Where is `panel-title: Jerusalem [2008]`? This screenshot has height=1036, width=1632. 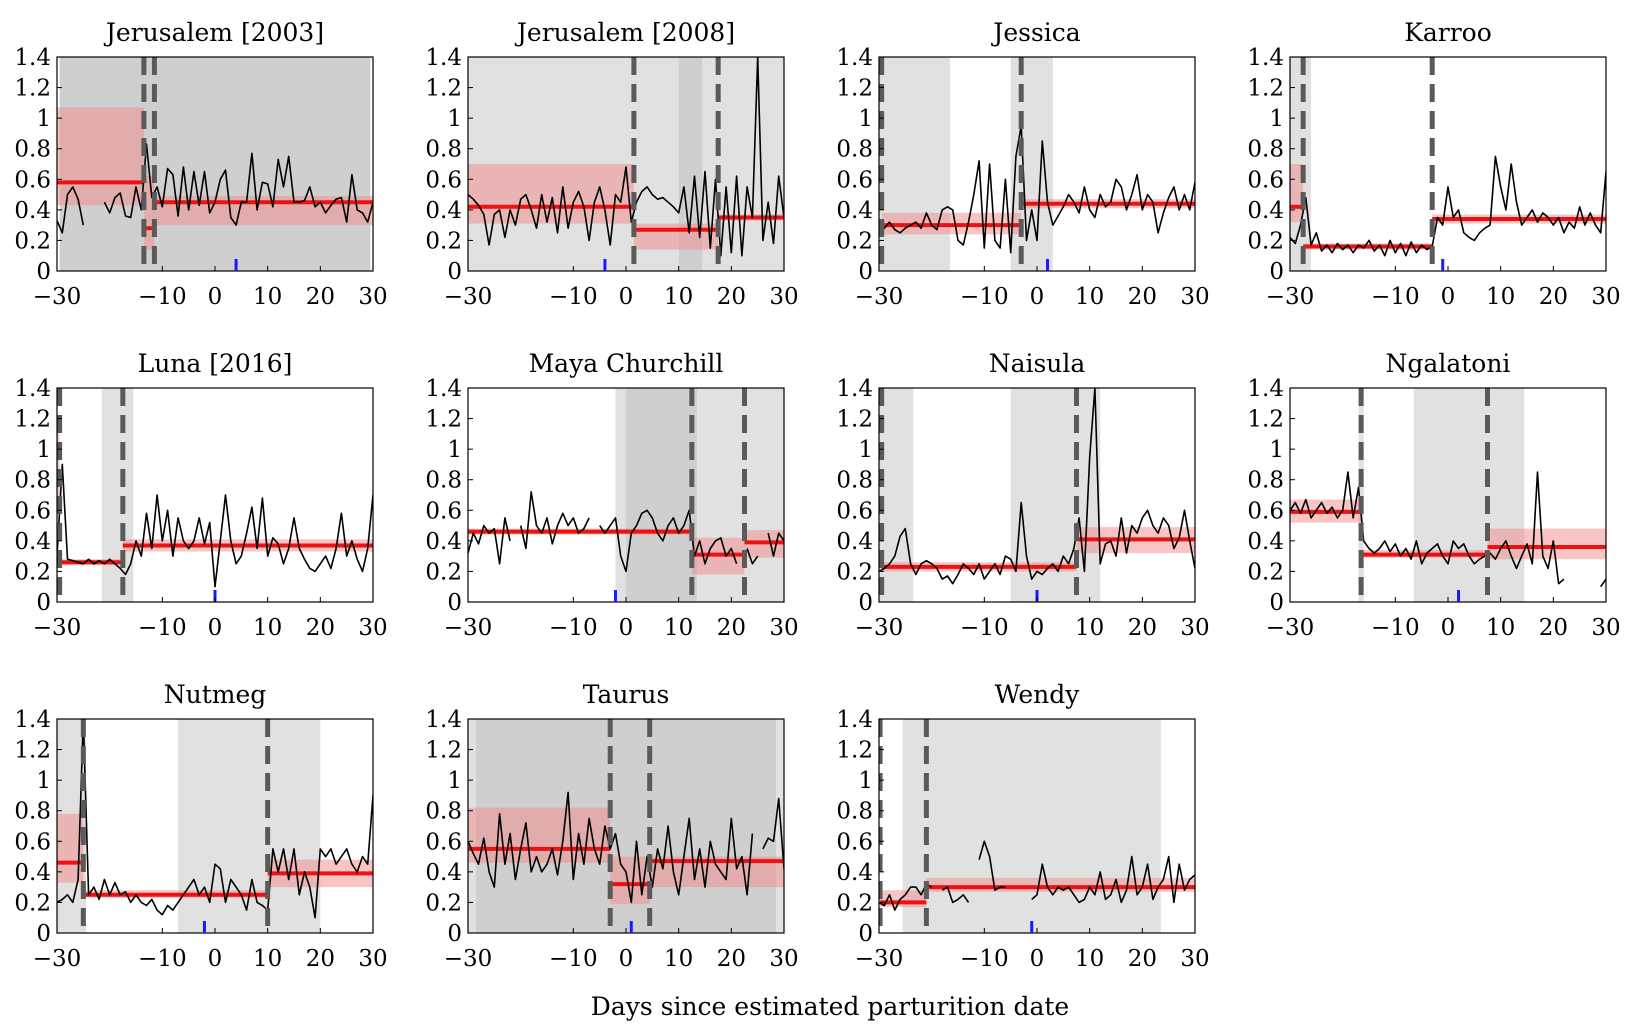 panel-title: Jerusalem [2008] is located at coordinates (624, 32).